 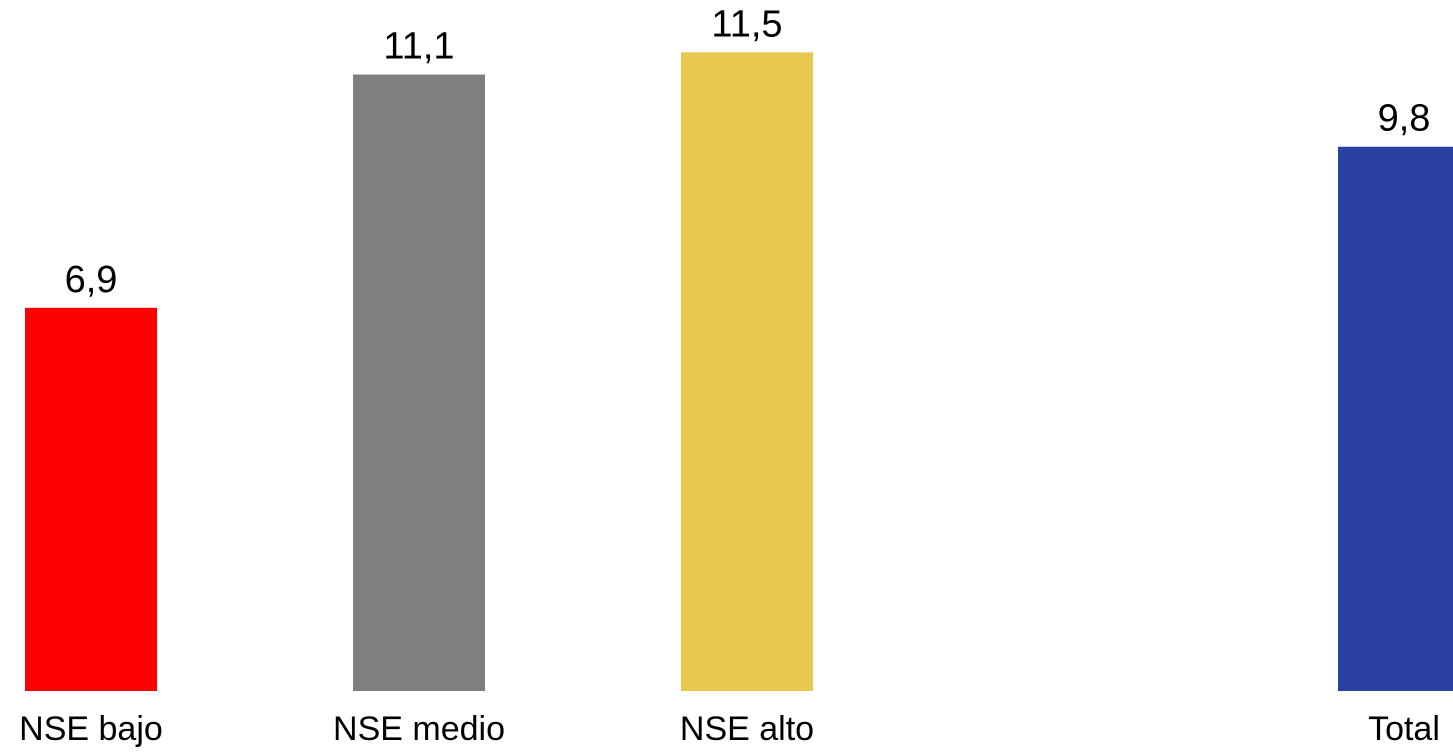 I want to click on category-label-2: NSE alto, so click(x=747, y=729).